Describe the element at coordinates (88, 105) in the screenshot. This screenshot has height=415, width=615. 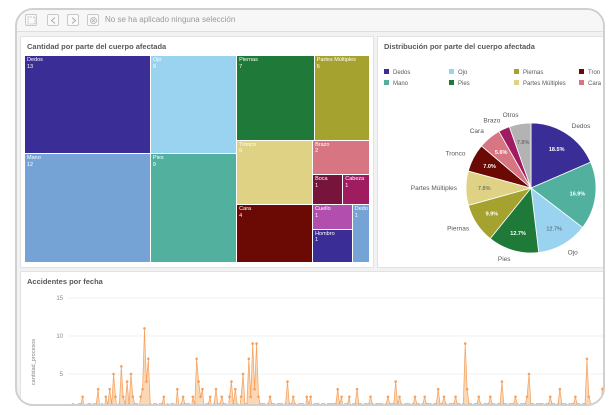
I see `treemap-cell-dedos: Dedos 13` at that location.